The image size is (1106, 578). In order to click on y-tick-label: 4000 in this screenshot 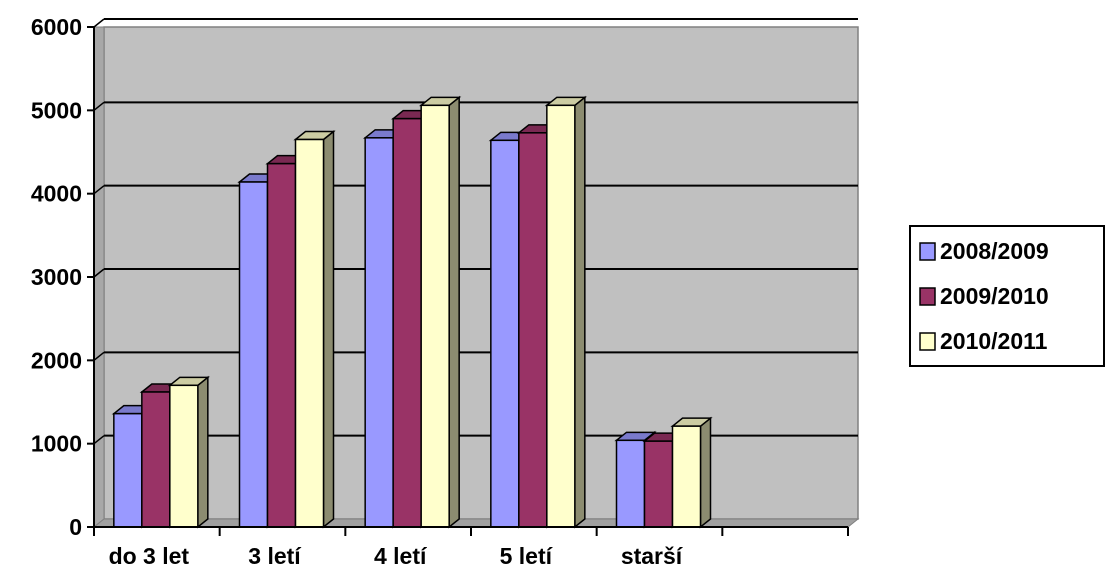, I will do `click(56, 194)`.